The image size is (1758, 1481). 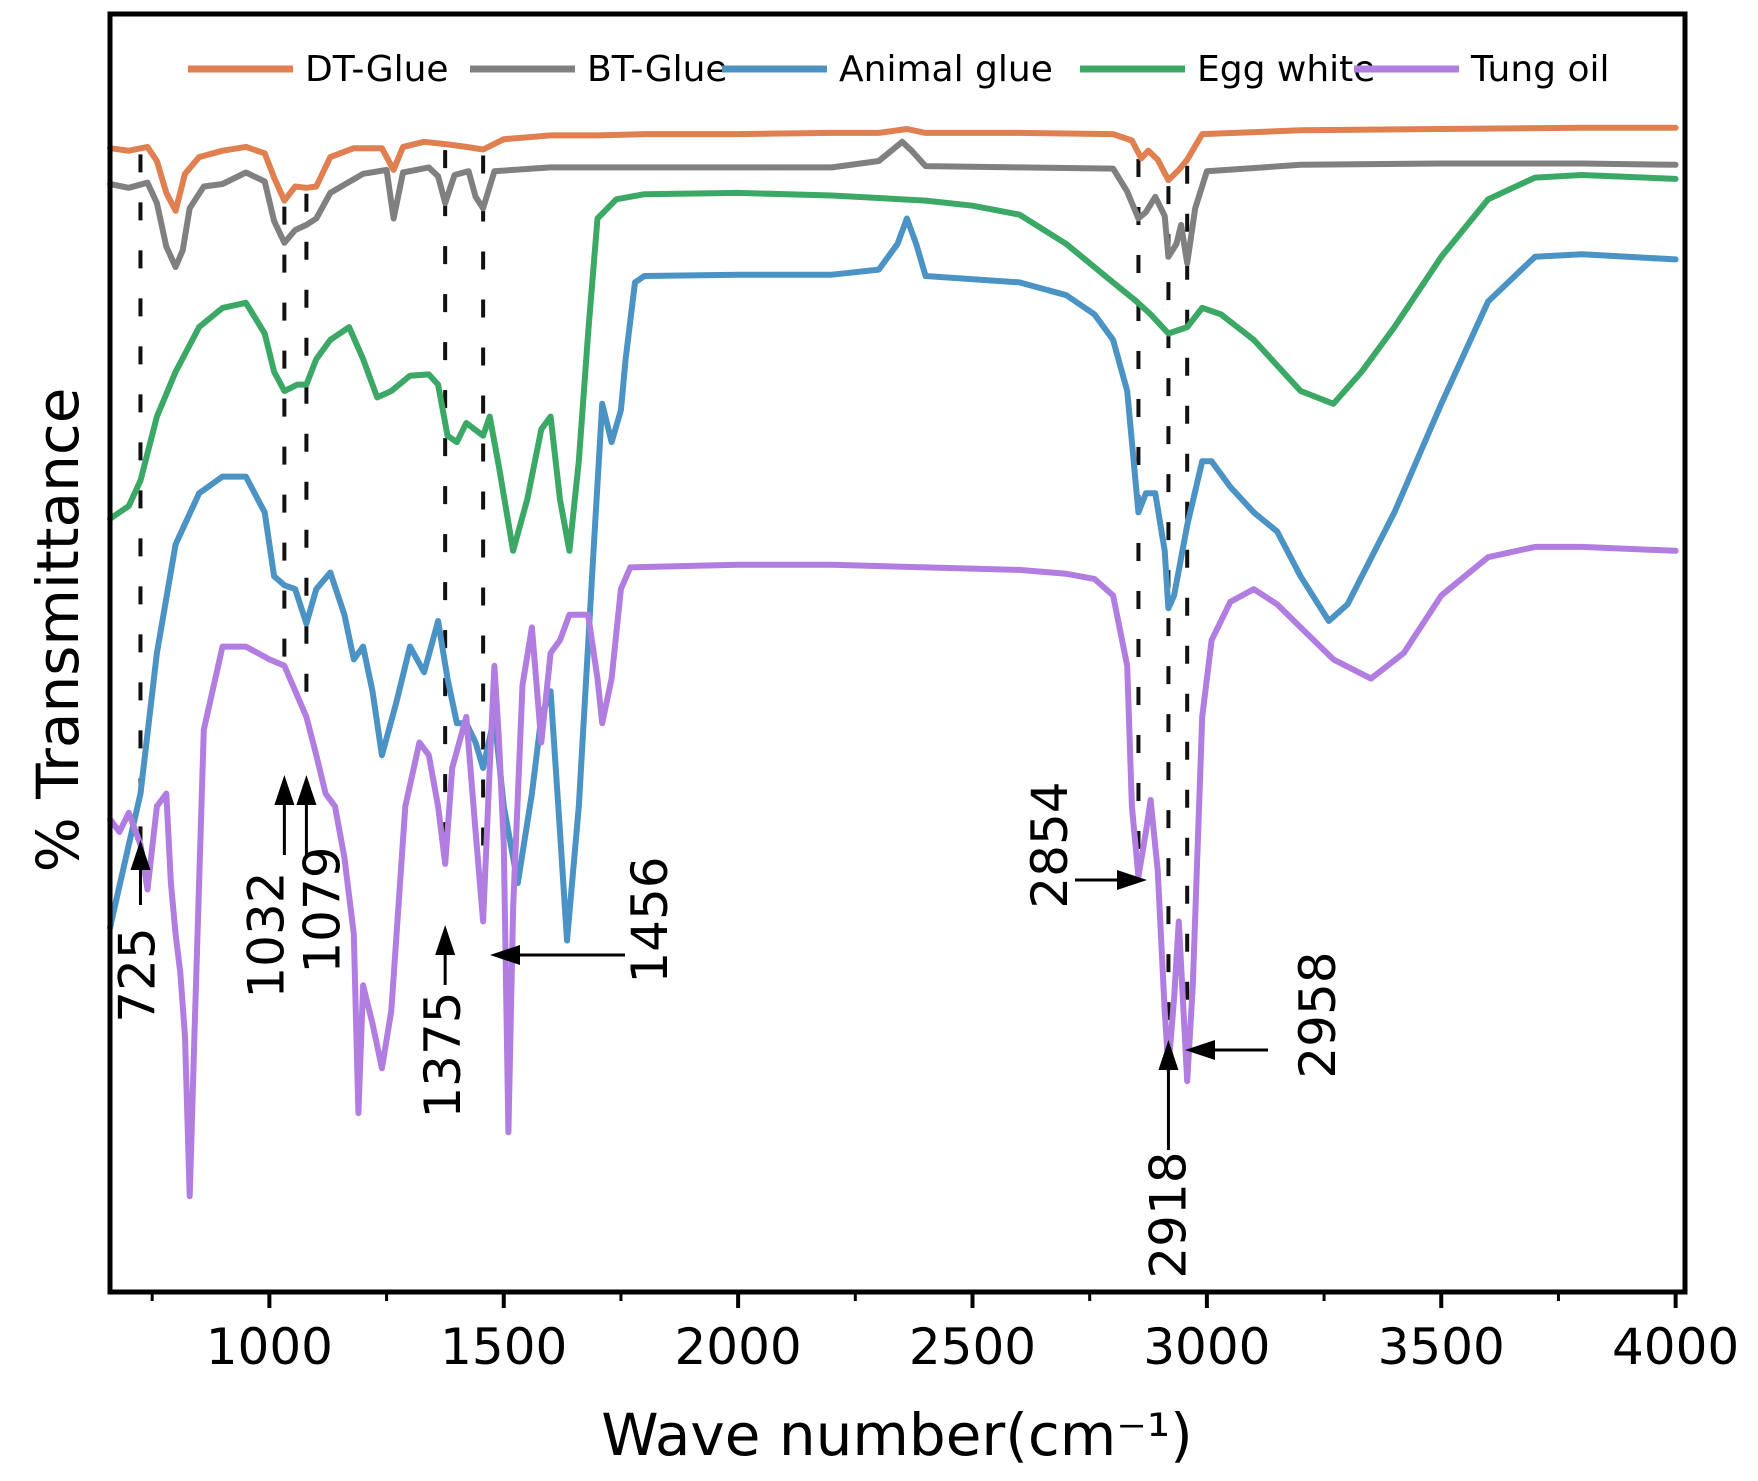 I want to click on x-tick-label: 2500, so click(x=972, y=1347).